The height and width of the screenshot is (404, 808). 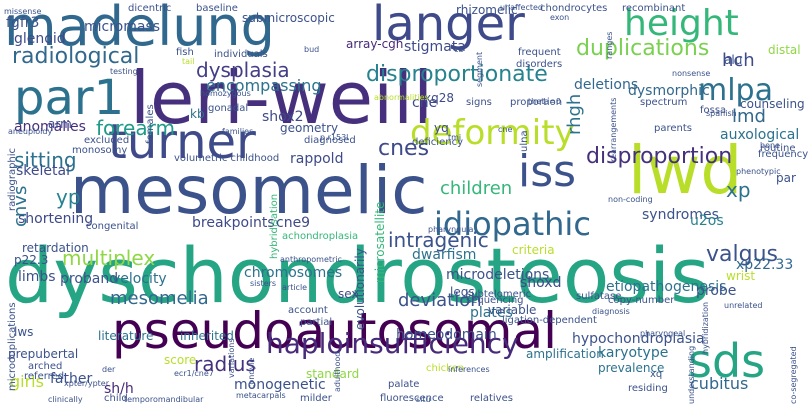 I want to click on word-duplications: duplications, so click(x=643, y=48).